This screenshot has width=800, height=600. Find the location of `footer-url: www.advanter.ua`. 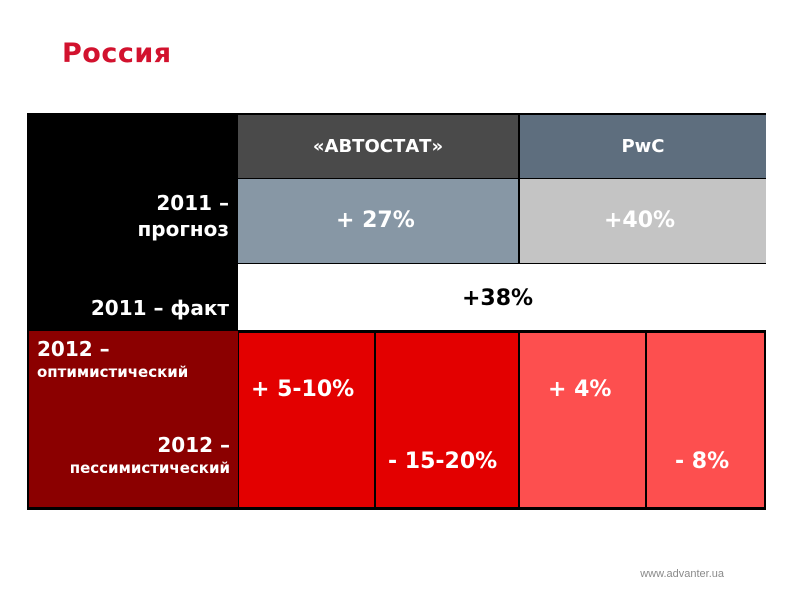

footer-url: www.advanter.ua is located at coordinates (682, 574).